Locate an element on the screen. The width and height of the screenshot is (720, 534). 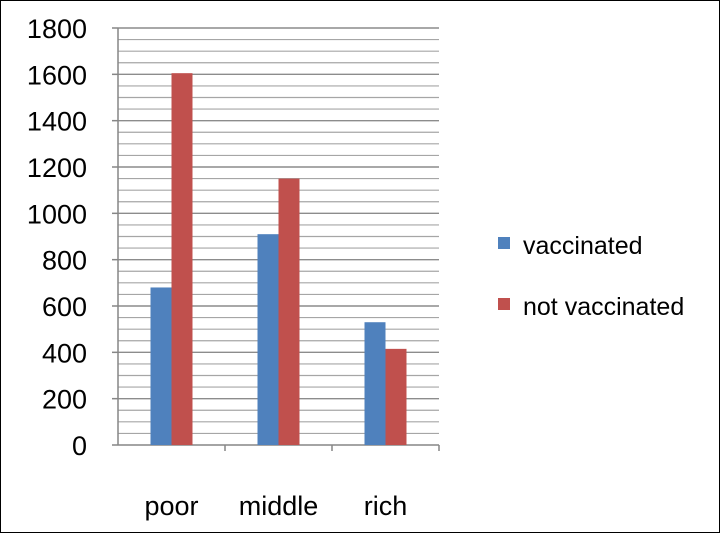
y-tick-label: 1200 is located at coordinates (57, 168).